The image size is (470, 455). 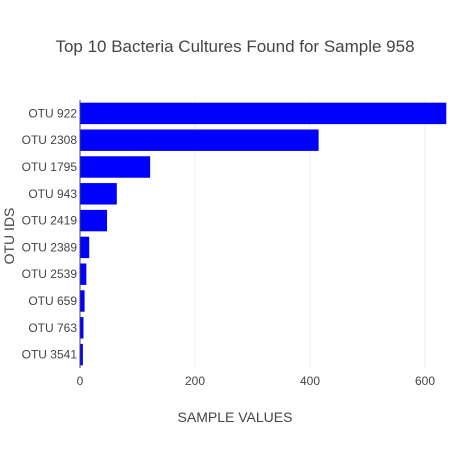 I want to click on x-tick-labels: 0 200 400 600, so click(x=256, y=381).